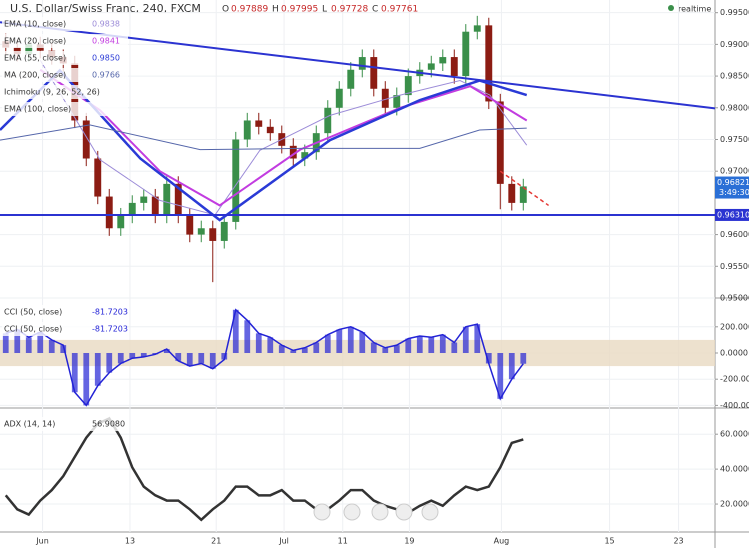 The image size is (749, 548). Describe the element at coordinates (409, 541) in the screenshot. I see `x-tick-label: 19` at that location.